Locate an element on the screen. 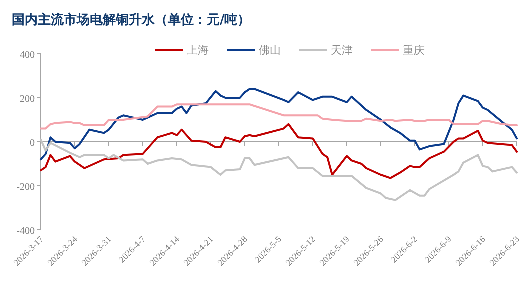 This screenshot has height=295, width=522. y-tick-label: 200 is located at coordinates (27, 99).